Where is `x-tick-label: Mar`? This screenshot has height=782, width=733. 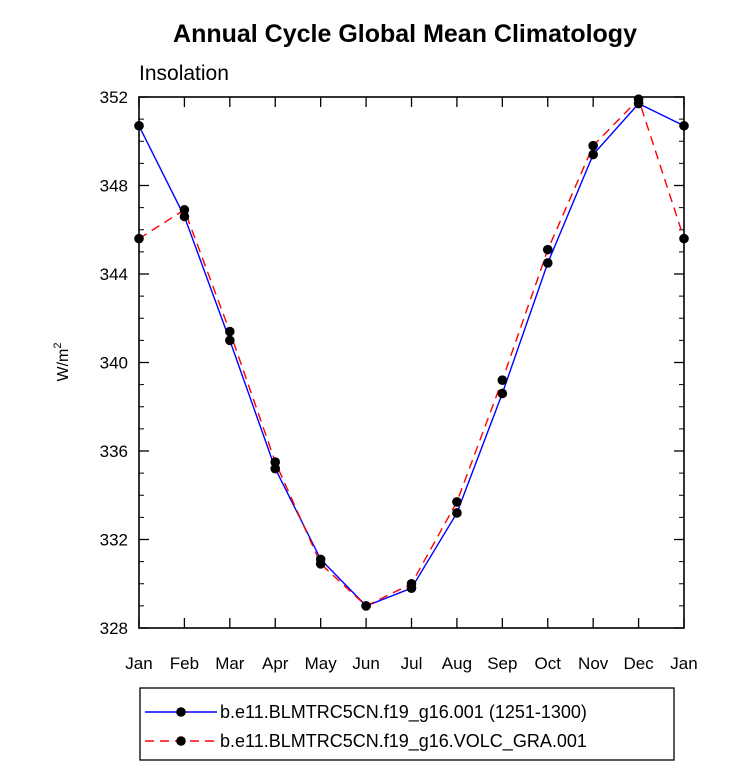 x-tick-label: Mar is located at coordinates (230, 663).